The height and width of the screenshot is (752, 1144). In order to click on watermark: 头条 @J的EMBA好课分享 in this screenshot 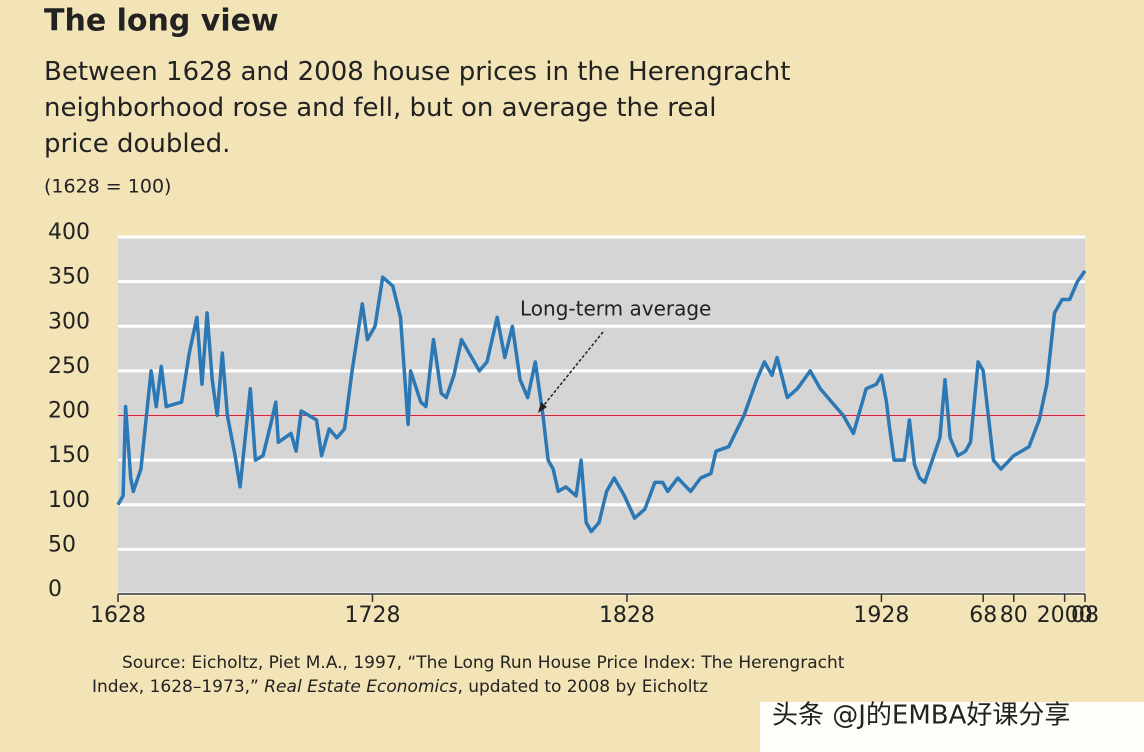, I will do `click(921, 716)`.